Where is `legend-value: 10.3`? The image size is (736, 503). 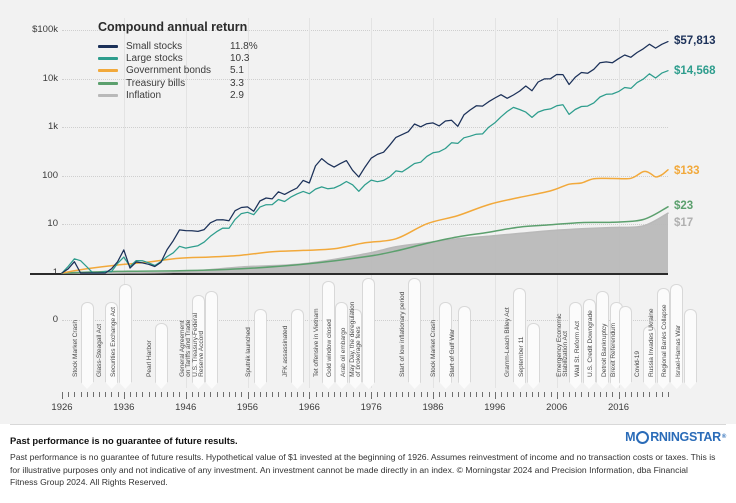 legend-value: 10.3 is located at coordinates (240, 59).